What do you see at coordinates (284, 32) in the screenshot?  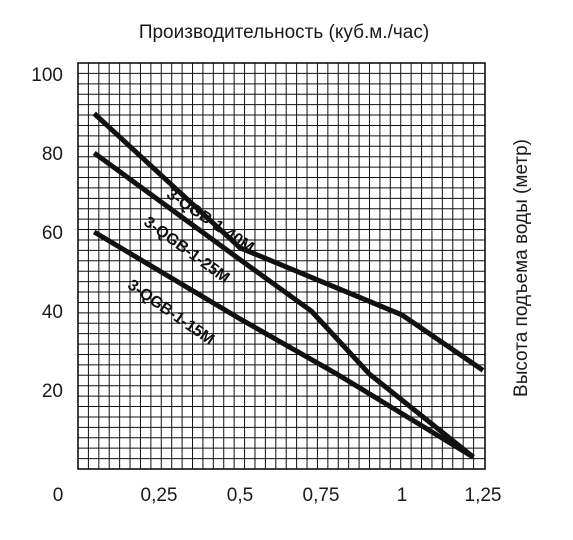 I see `chart-title: Производительность (куб.м./час)` at bounding box center [284, 32].